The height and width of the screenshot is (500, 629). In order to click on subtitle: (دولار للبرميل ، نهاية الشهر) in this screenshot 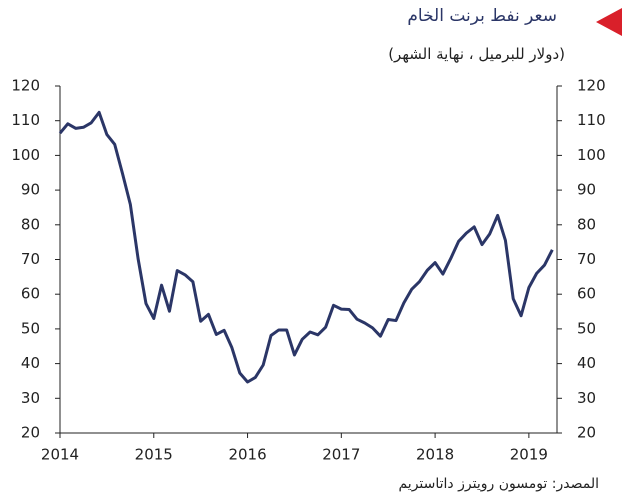, I will do `click(476, 54)`.